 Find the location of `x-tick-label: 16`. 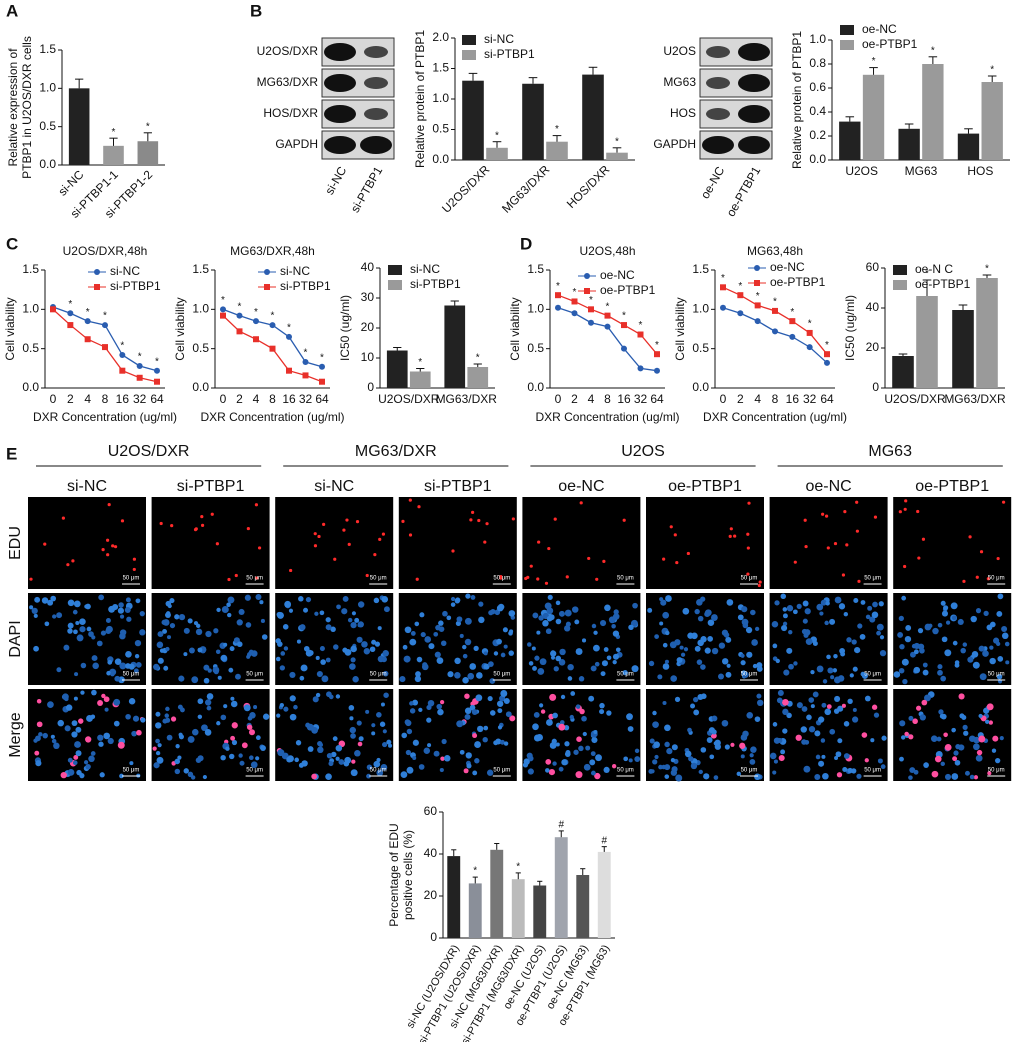

x-tick-label: 16 is located at coordinates (289, 399).